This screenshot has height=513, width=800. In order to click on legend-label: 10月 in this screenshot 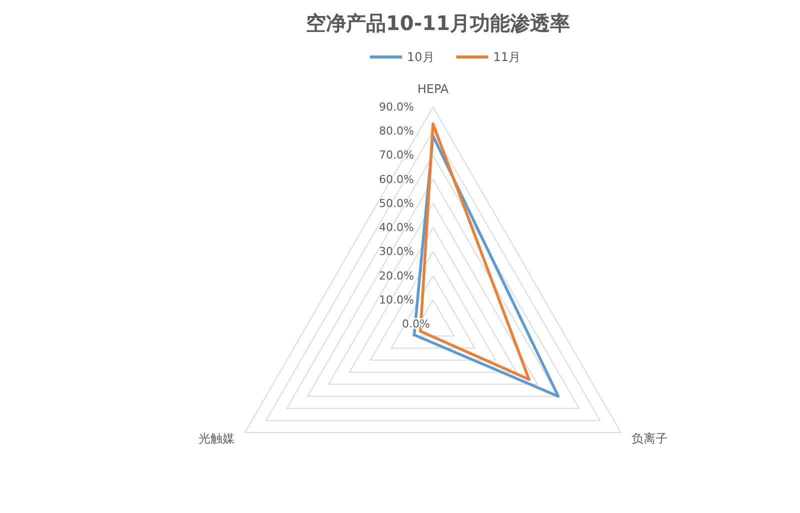, I will do `click(420, 57)`.